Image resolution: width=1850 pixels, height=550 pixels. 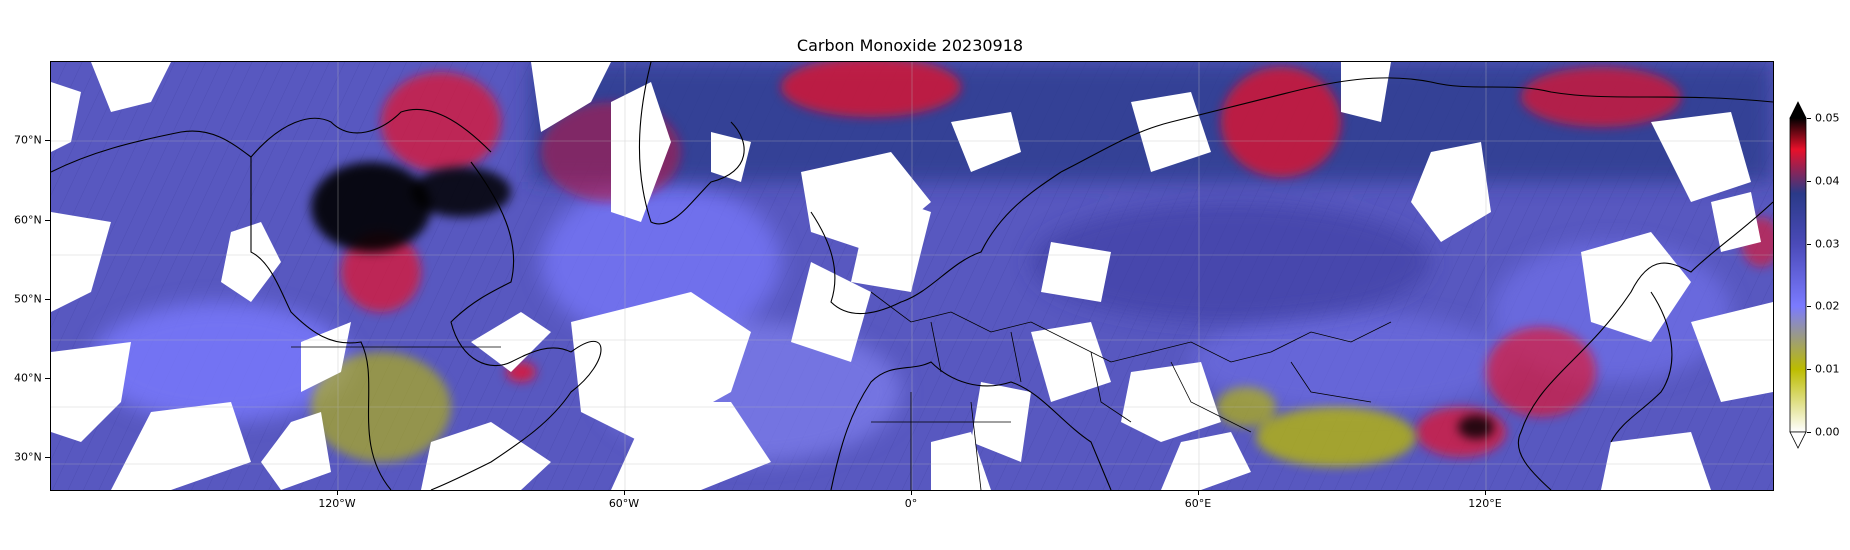 What do you see at coordinates (1198, 503) in the screenshot?
I see `x-tick-label: 60°E` at bounding box center [1198, 503].